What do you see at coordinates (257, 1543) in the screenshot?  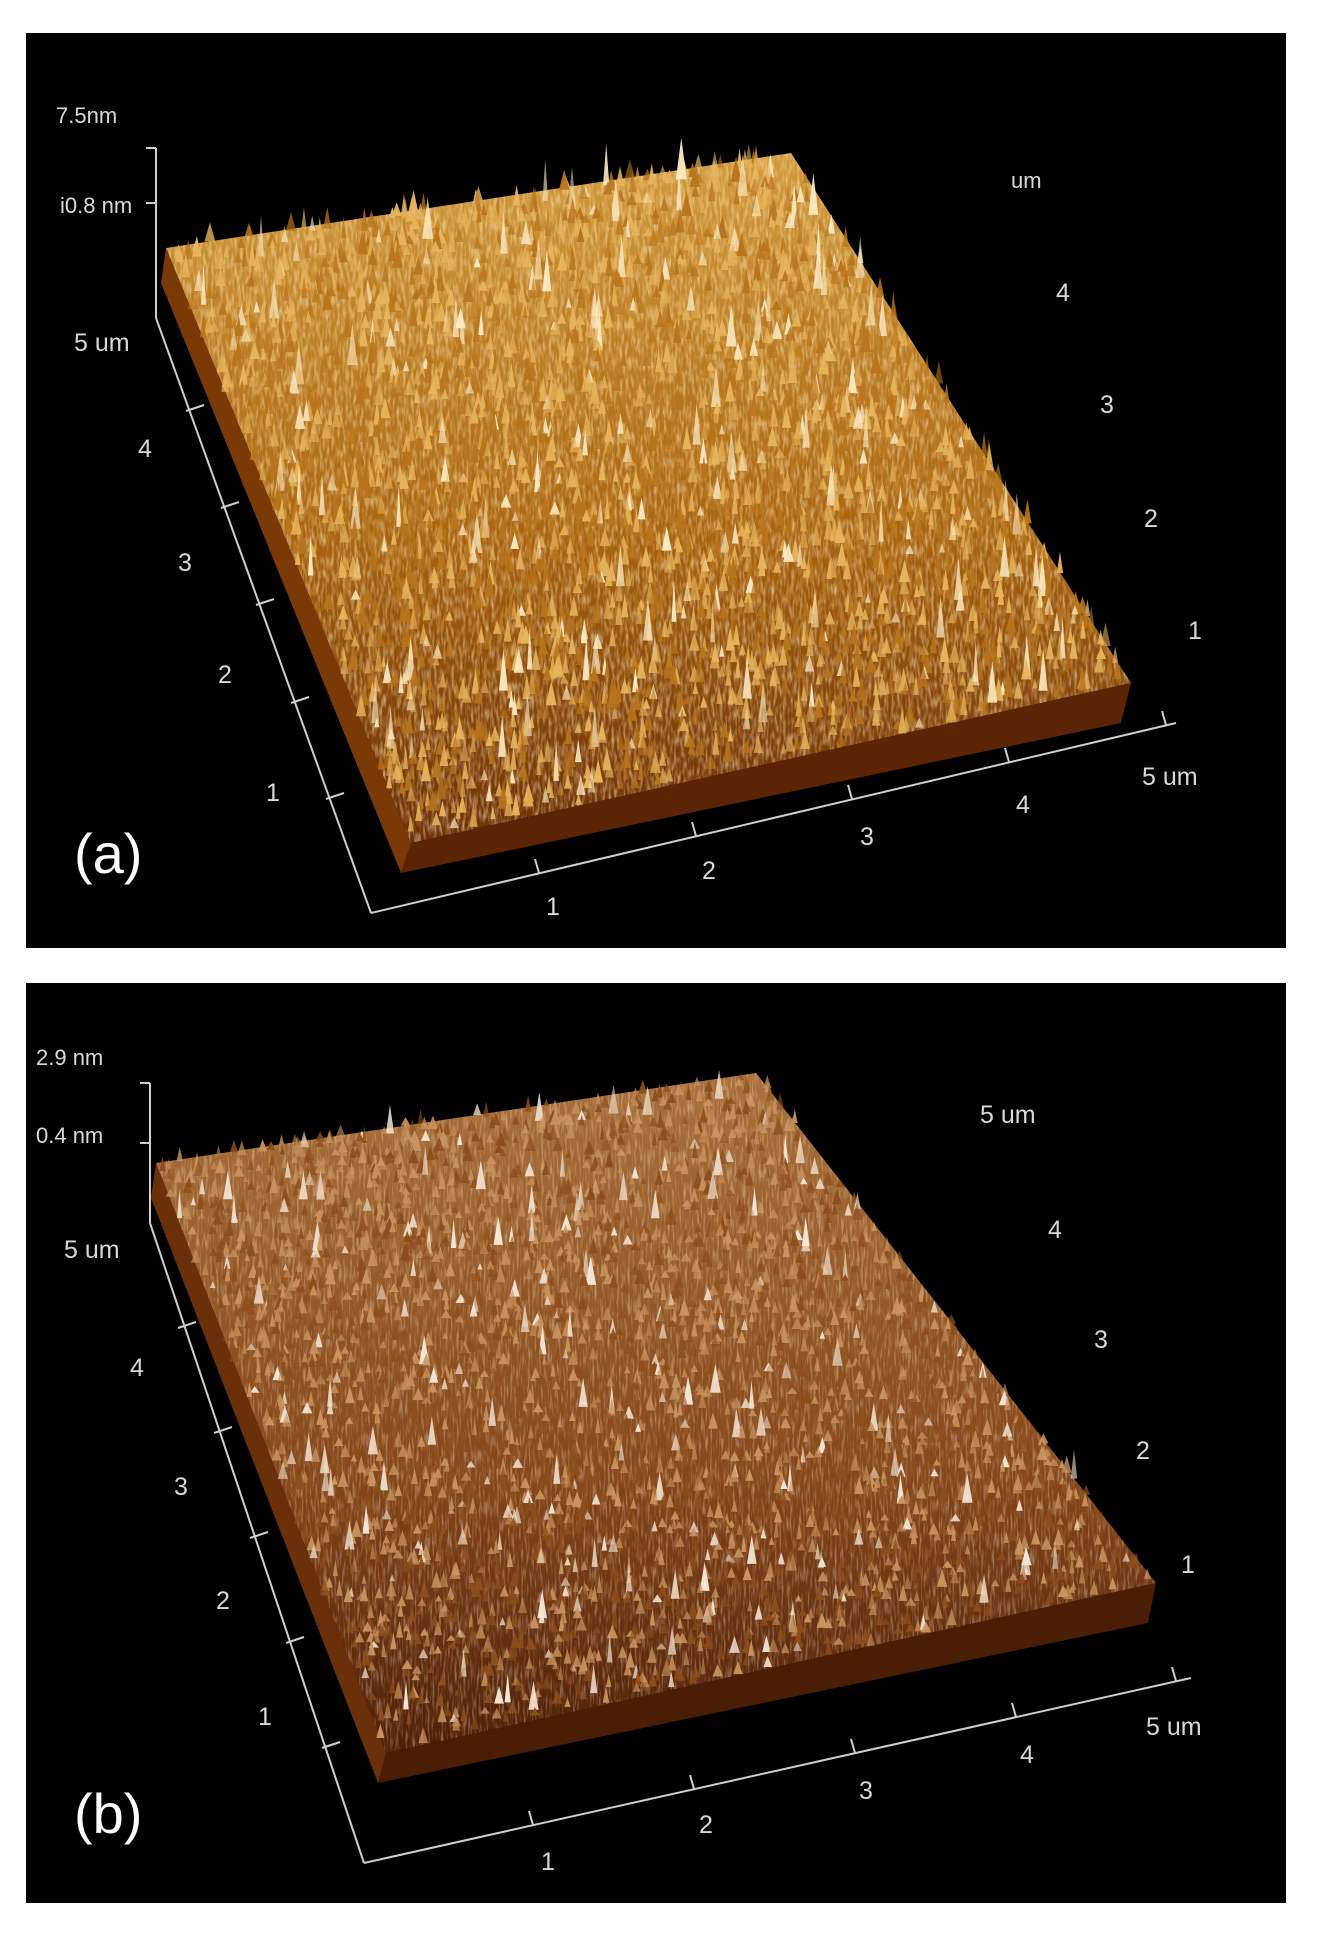 I see `y-axis-b` at bounding box center [257, 1543].